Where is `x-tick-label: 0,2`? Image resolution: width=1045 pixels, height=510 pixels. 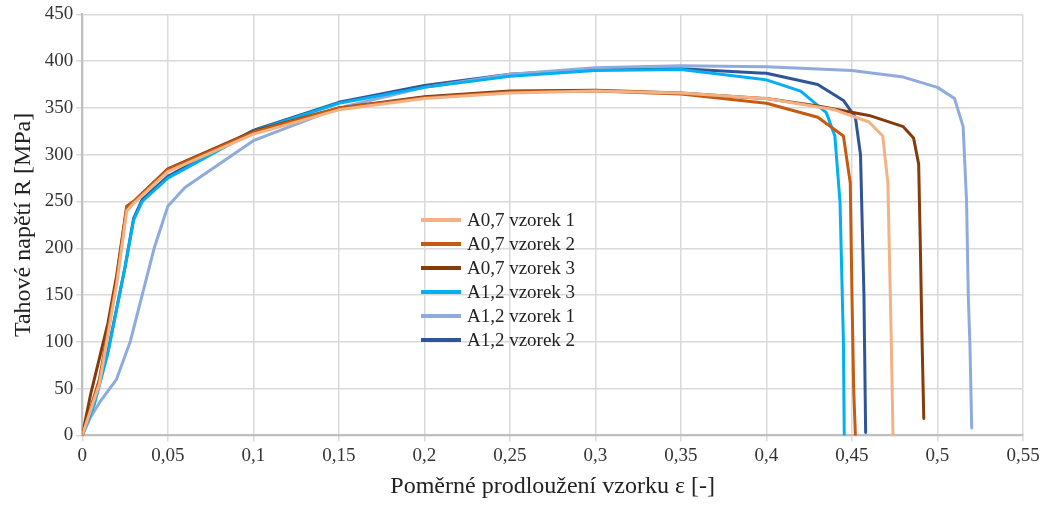
x-tick-label: 0,2 is located at coordinates (424, 454).